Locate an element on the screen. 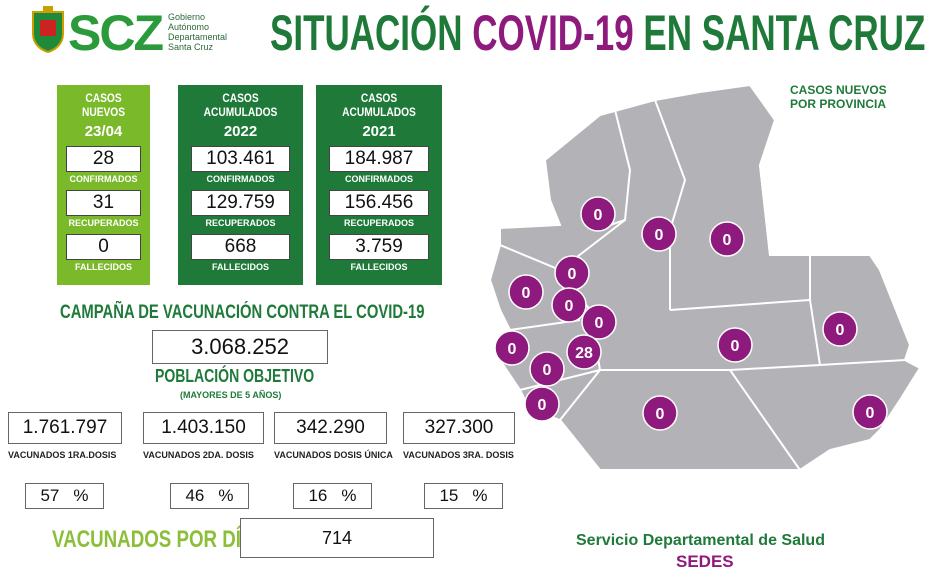  card-value: 129.759 is located at coordinates (240, 203).